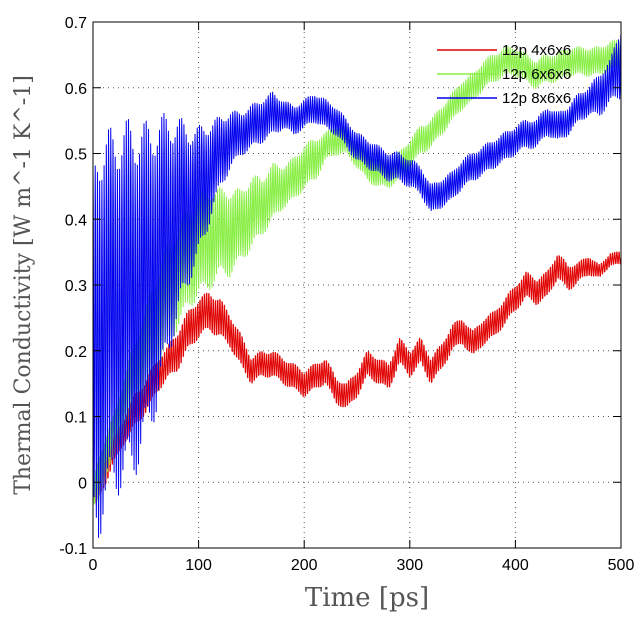  Describe the element at coordinates (621, 565) in the screenshot. I see `x-tick-label: 500` at that location.